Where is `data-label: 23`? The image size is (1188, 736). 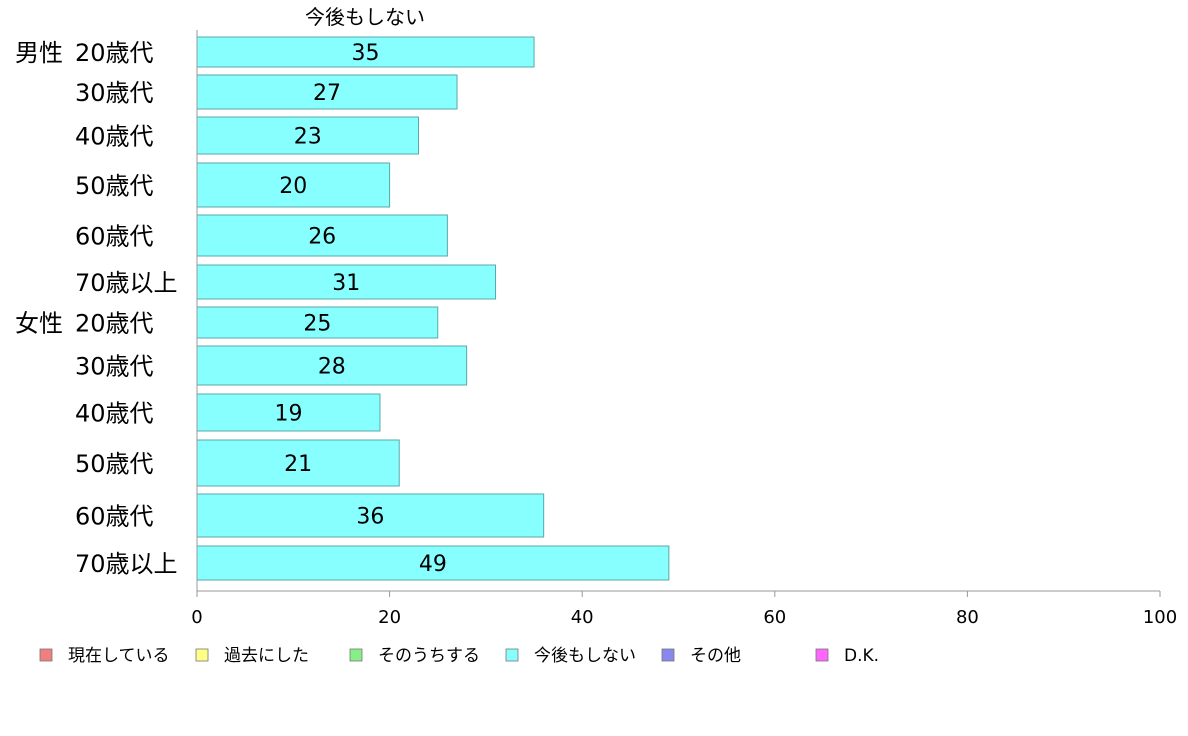
data-label: 23 is located at coordinates (308, 137).